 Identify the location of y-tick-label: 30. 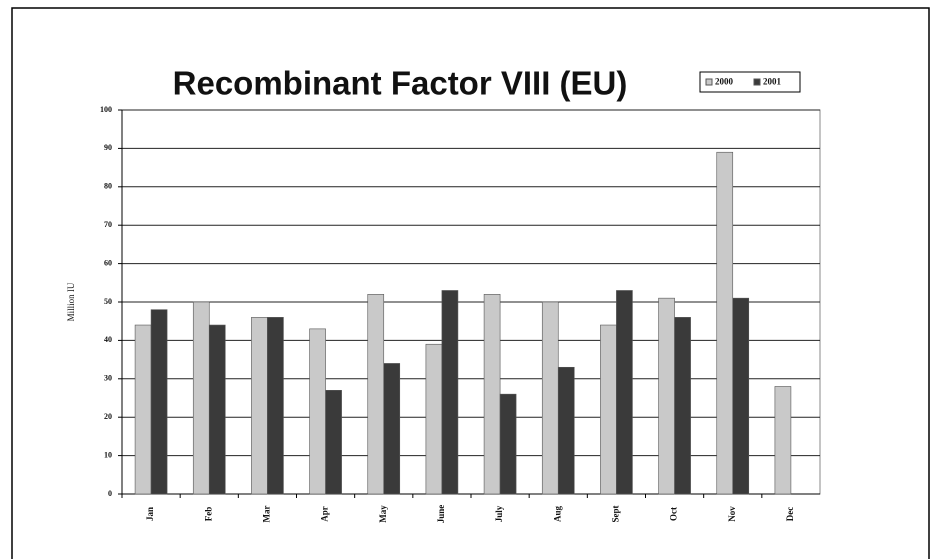
(108, 378).